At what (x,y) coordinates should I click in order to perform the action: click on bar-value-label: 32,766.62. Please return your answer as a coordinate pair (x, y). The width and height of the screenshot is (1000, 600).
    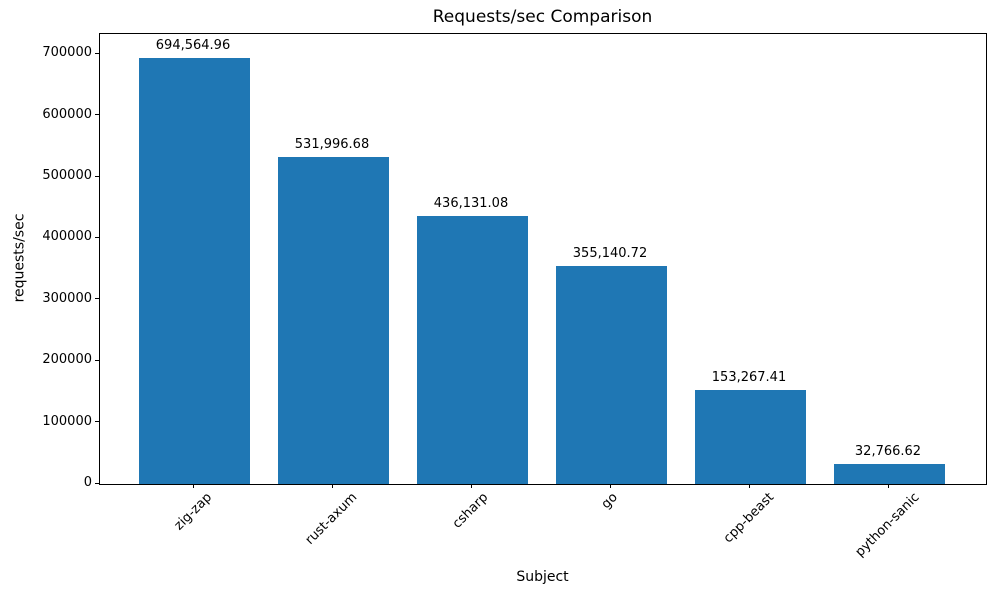
    Looking at the image, I should click on (888, 451).